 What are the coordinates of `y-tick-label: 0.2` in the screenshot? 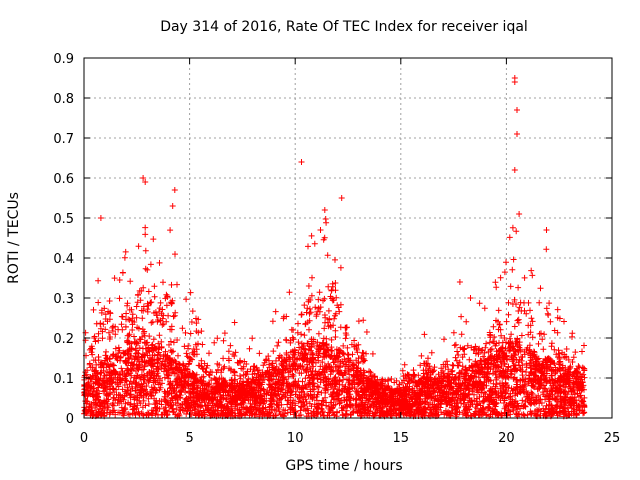 It's located at (63, 339).